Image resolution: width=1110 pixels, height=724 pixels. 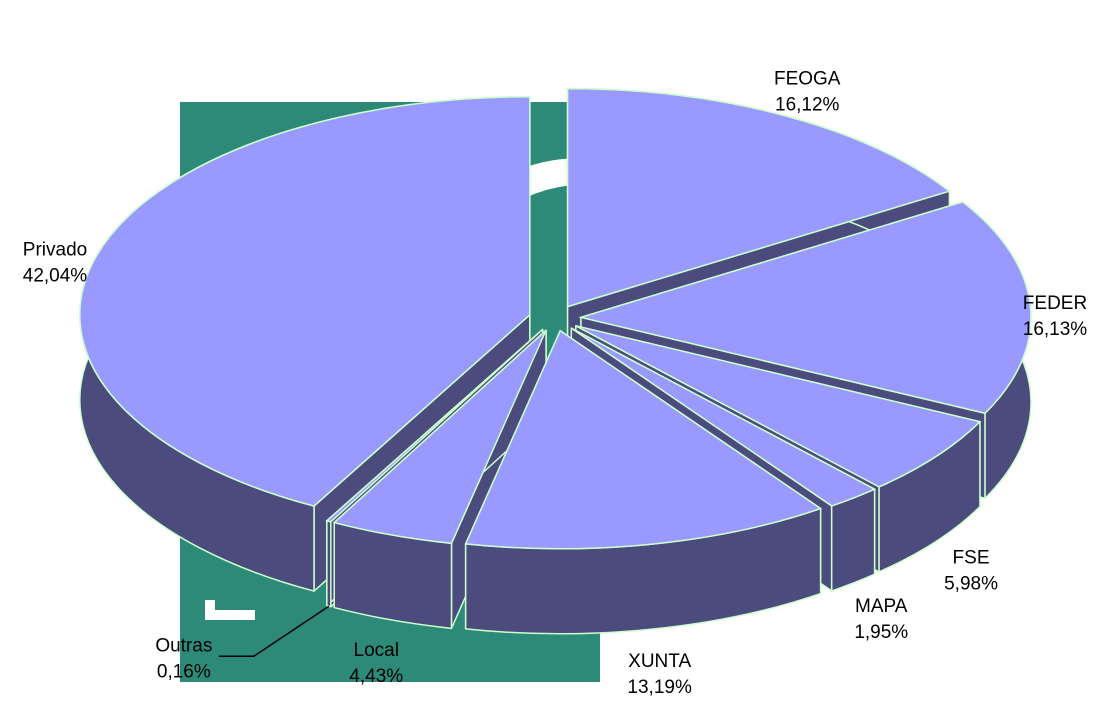 I want to click on slice-label: Local, so click(x=376, y=650).